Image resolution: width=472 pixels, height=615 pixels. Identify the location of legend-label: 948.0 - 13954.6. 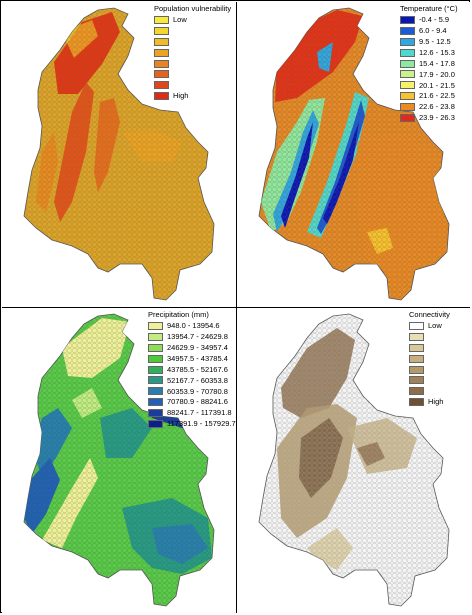
(193, 326).